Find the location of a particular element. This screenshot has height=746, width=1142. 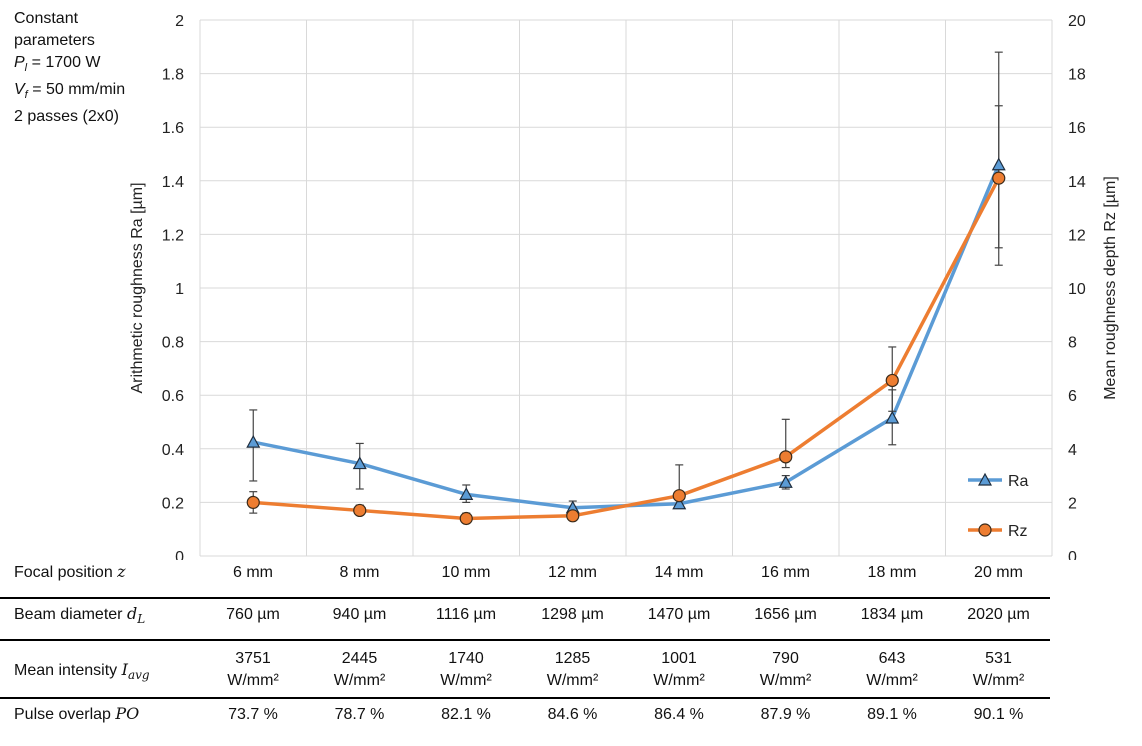

table-divider is located at coordinates (525, 640).